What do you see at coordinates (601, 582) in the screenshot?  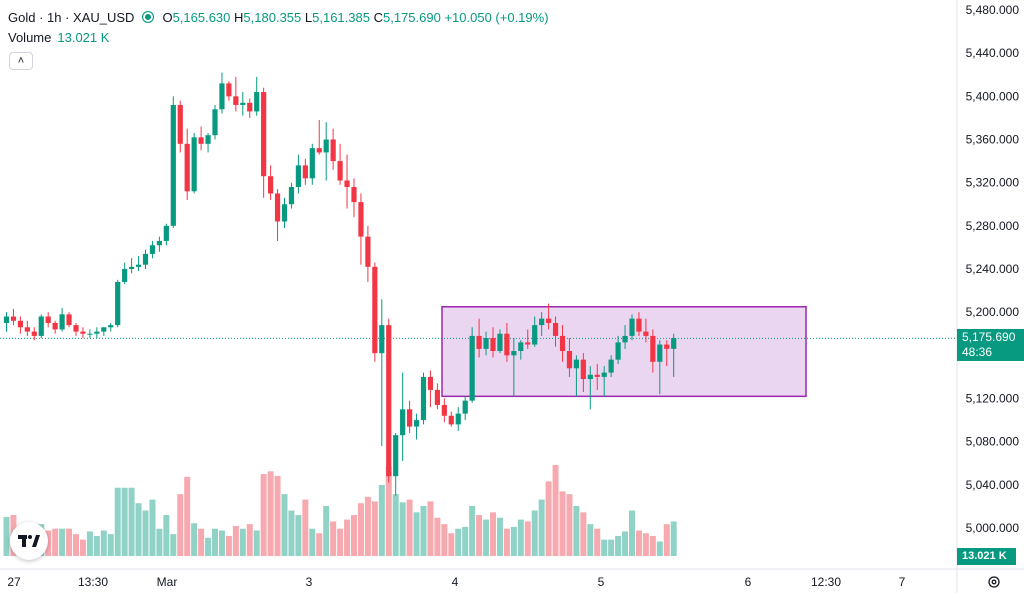 I see `time-tick-label: 5` at bounding box center [601, 582].